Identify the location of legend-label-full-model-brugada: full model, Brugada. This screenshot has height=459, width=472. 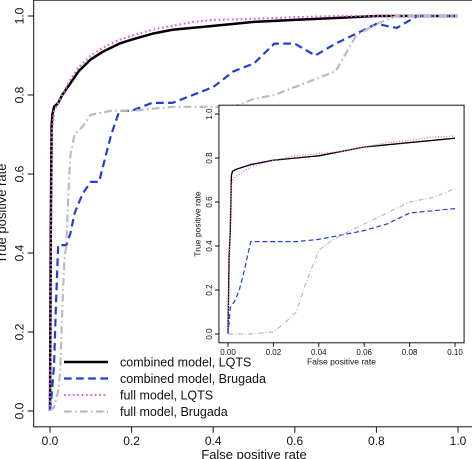
(174, 412).